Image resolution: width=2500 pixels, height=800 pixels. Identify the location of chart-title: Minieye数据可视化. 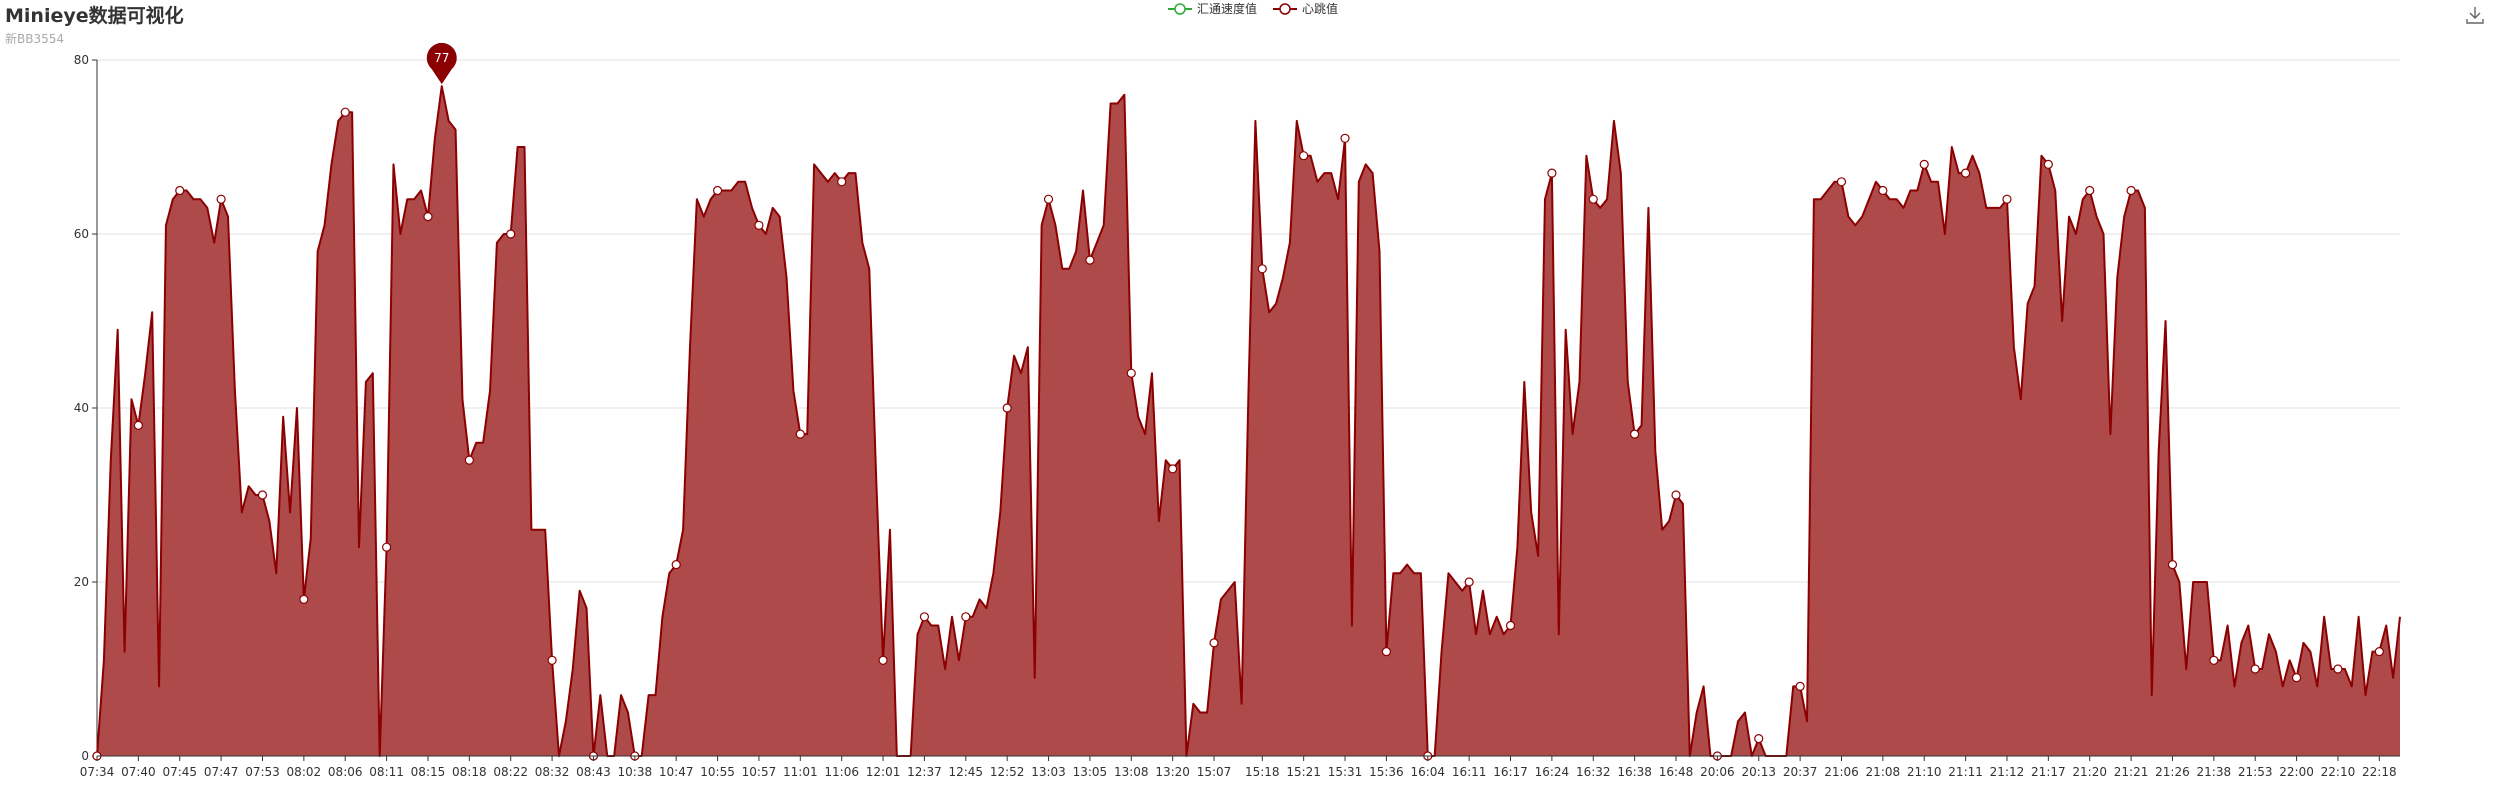
(94, 16).